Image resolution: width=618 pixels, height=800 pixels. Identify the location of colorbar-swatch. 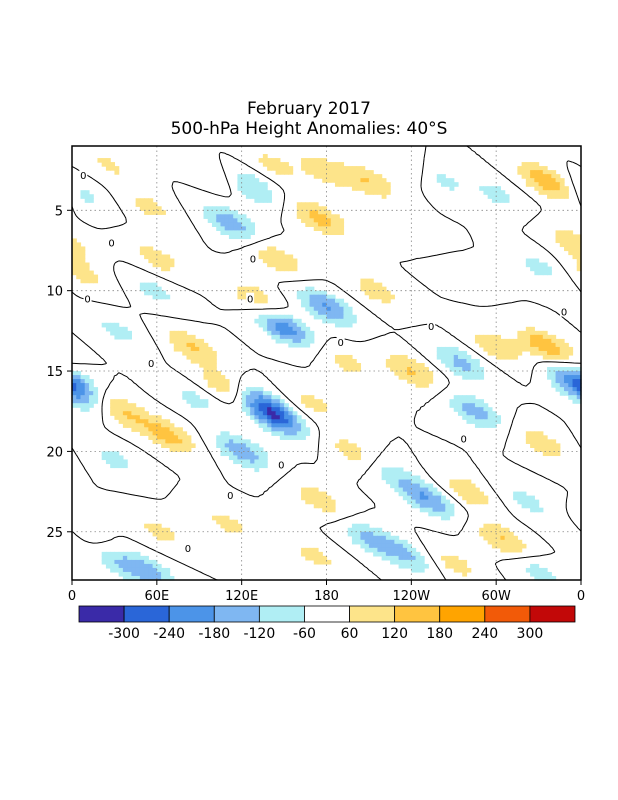
(281, 614).